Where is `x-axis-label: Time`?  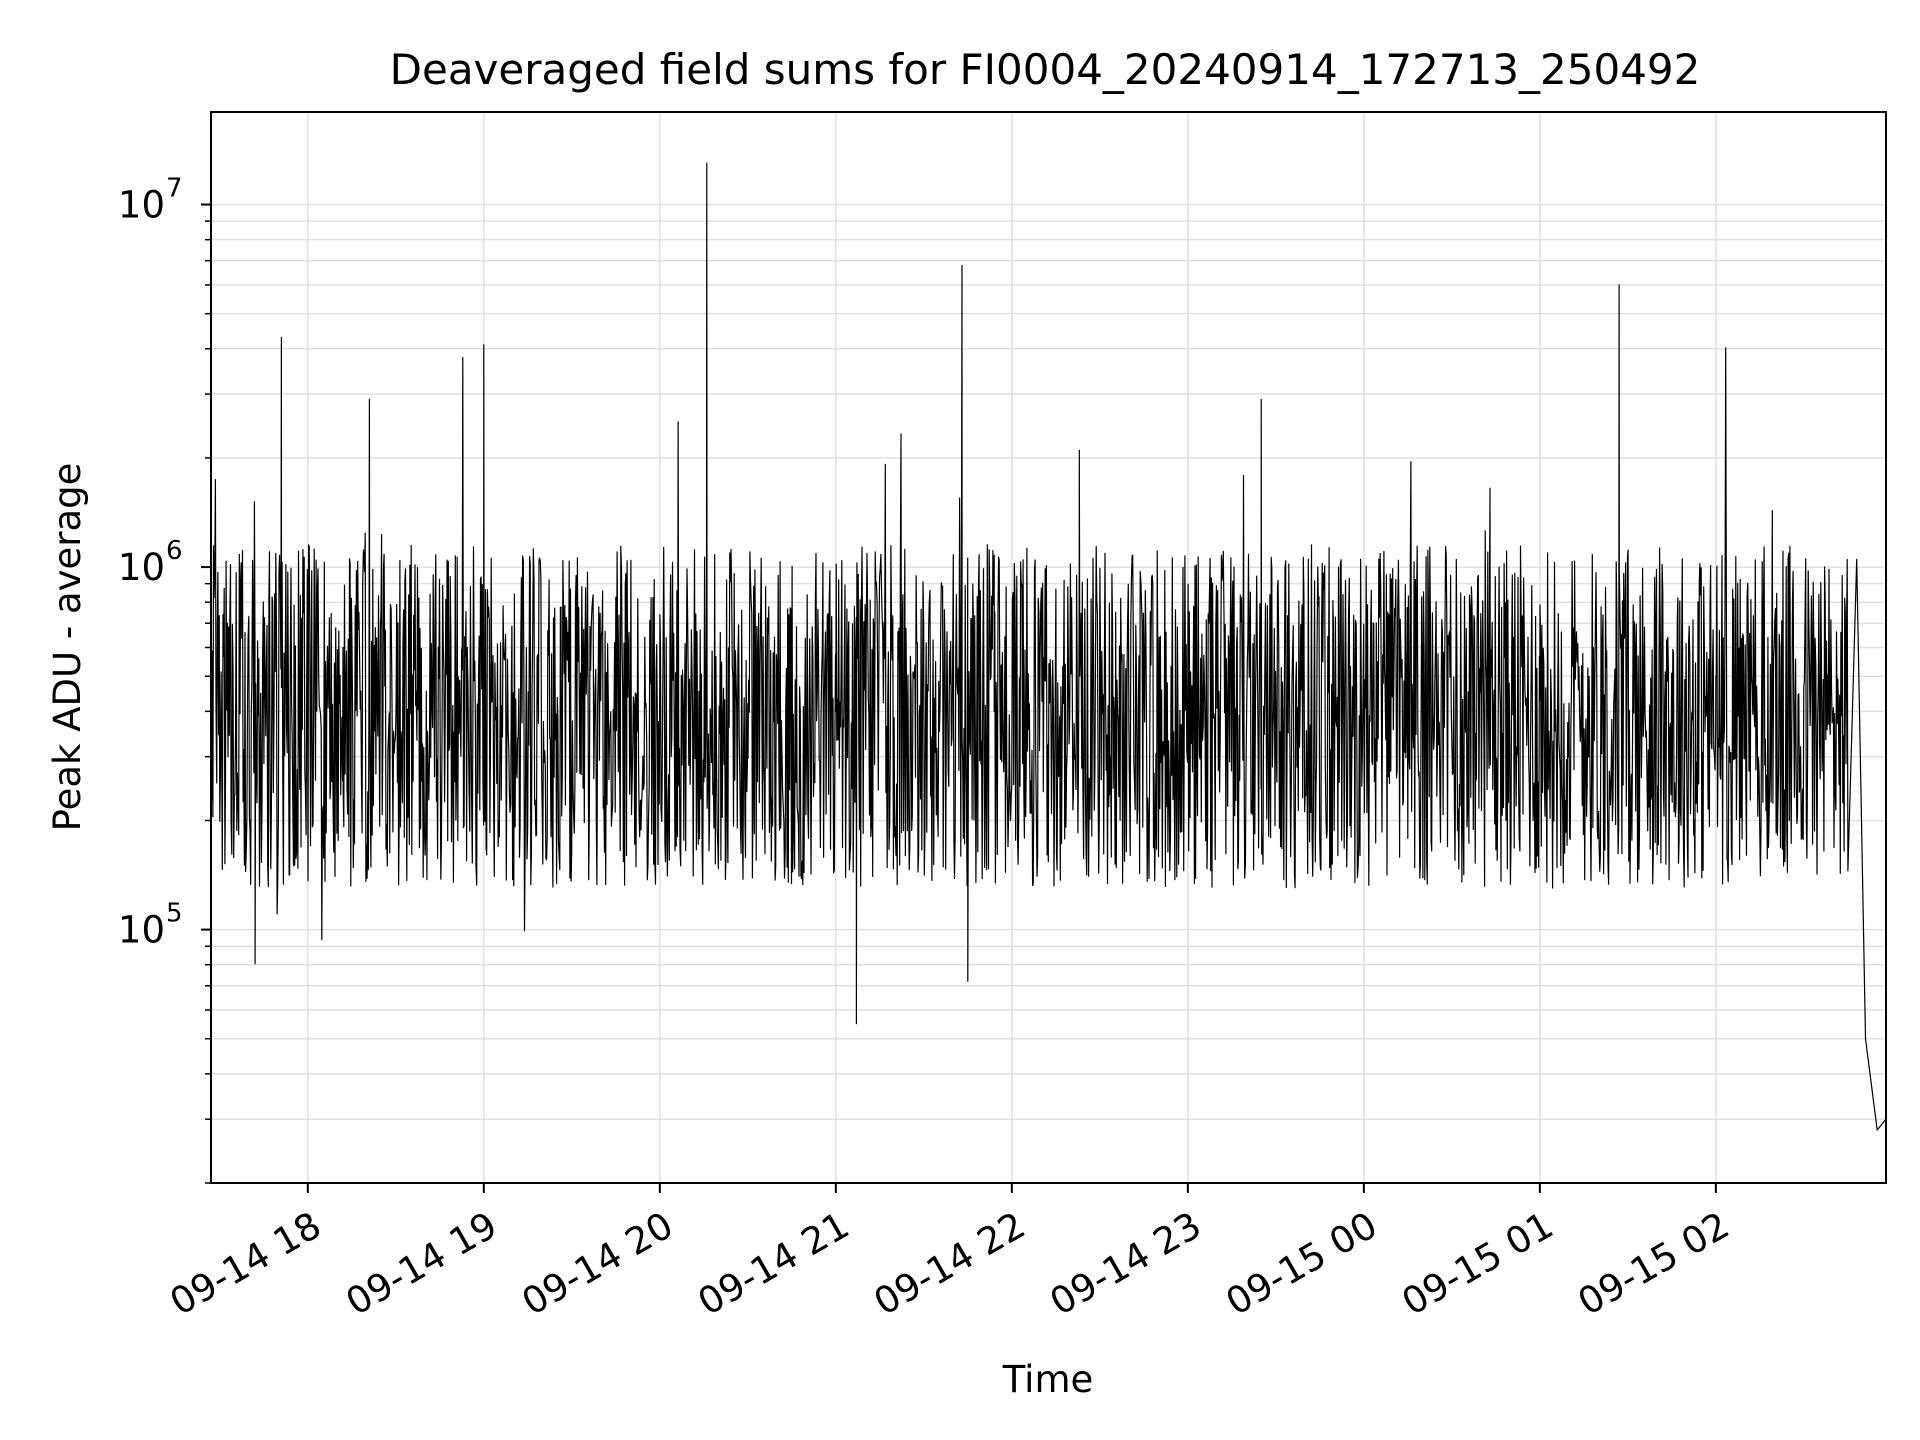
x-axis-label: Time is located at coordinates (1048, 1379).